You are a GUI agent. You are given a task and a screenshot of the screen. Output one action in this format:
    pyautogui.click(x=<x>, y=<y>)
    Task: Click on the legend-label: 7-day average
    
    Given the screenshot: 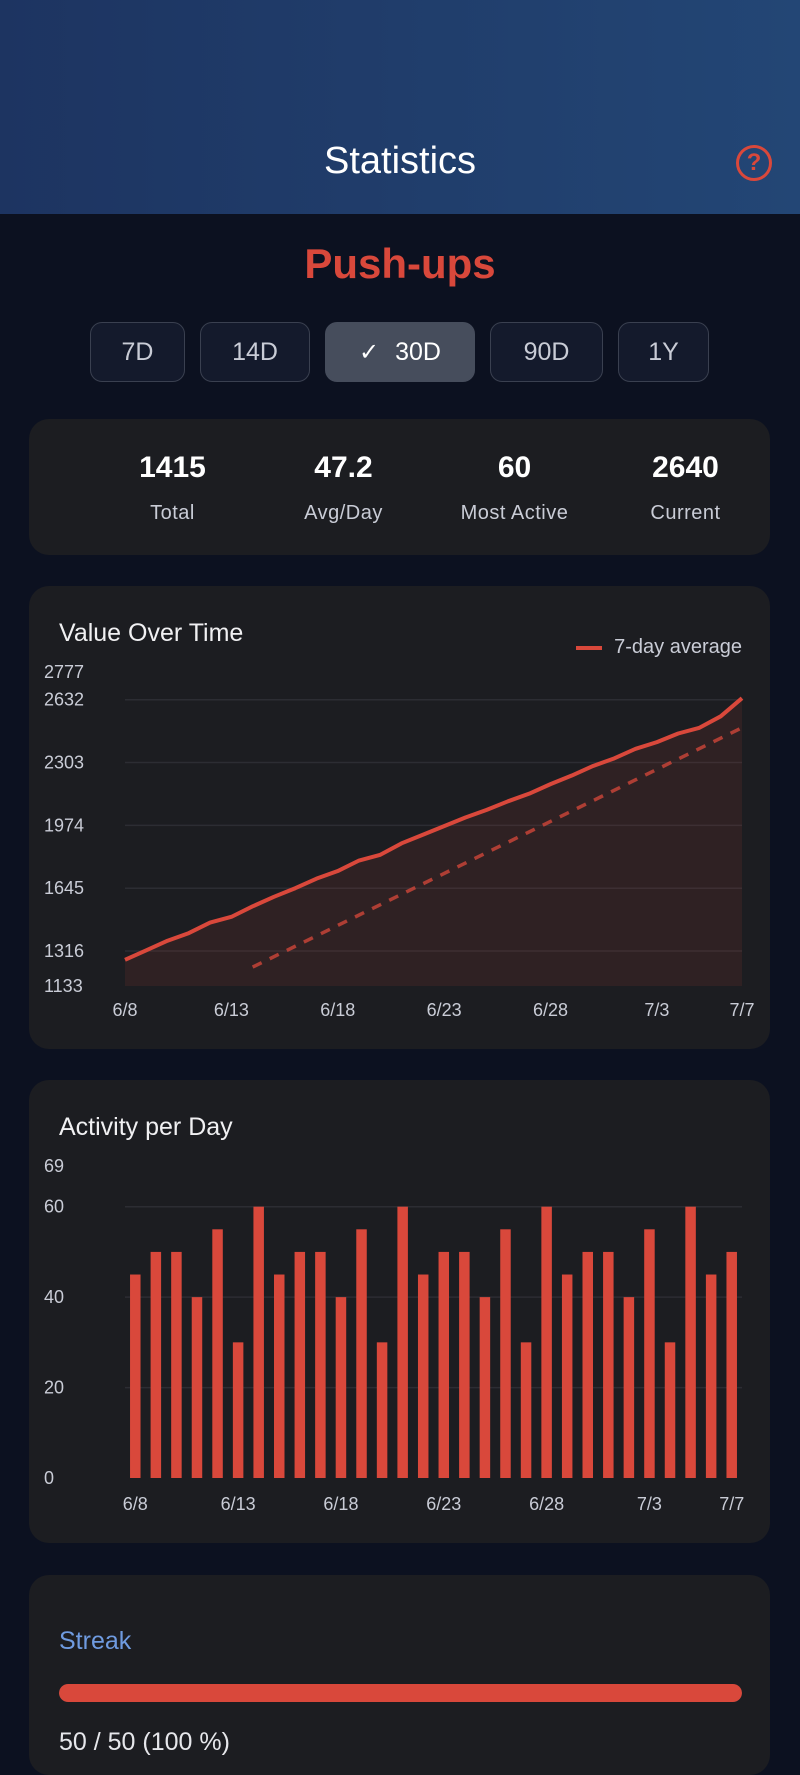 What is the action you would take?
    pyautogui.click(x=678, y=647)
    